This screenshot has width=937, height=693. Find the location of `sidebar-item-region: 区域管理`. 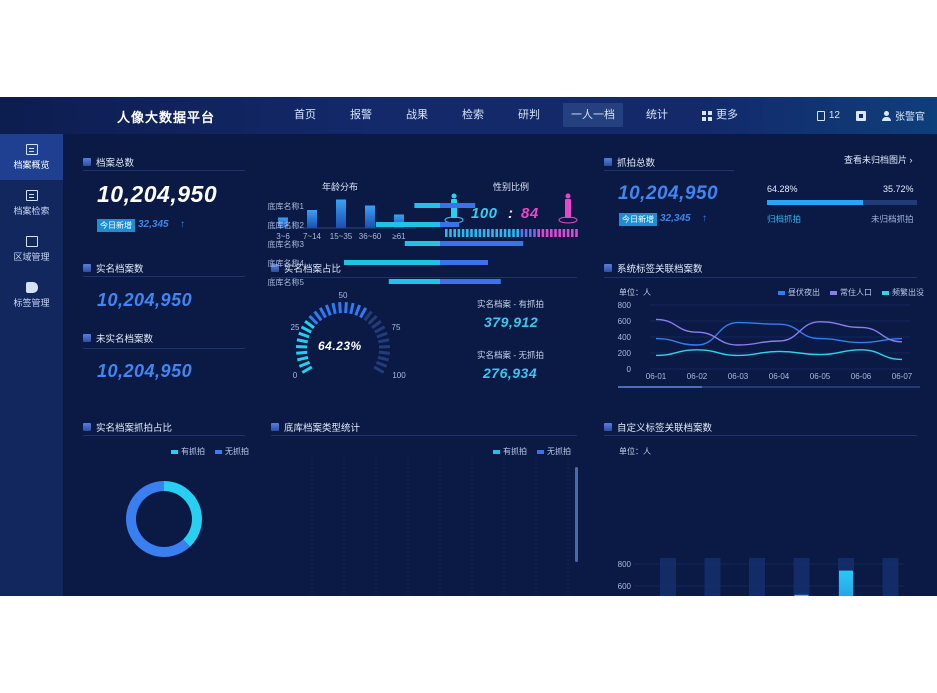

sidebar-item-region: 区域管理 is located at coordinates (31, 249).